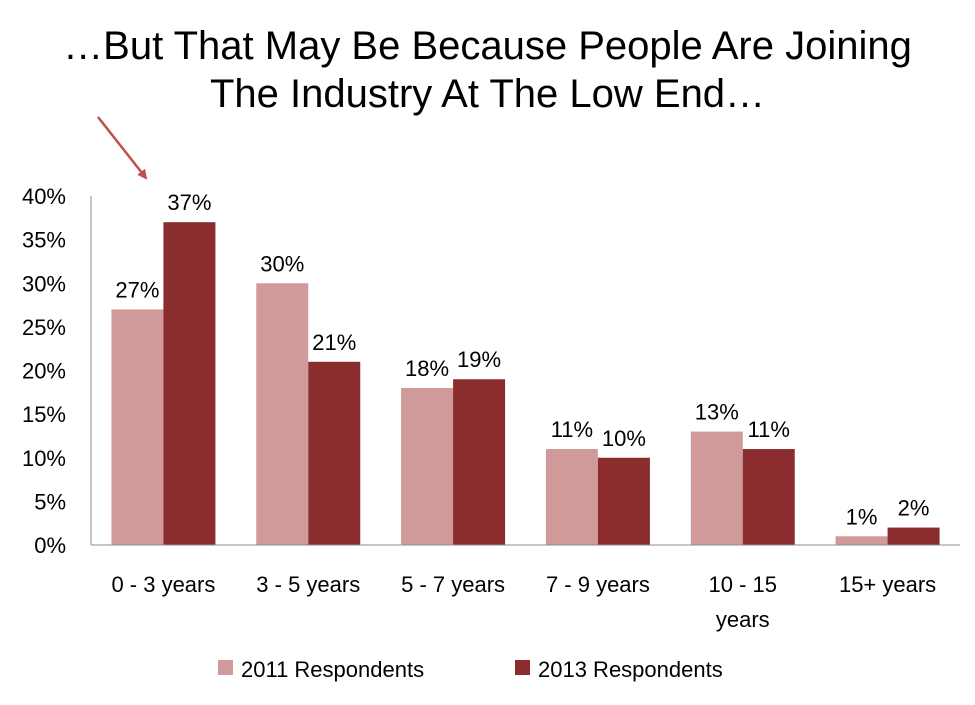  I want to click on x-tick-label: 10 - 15 years, so click(743, 602).